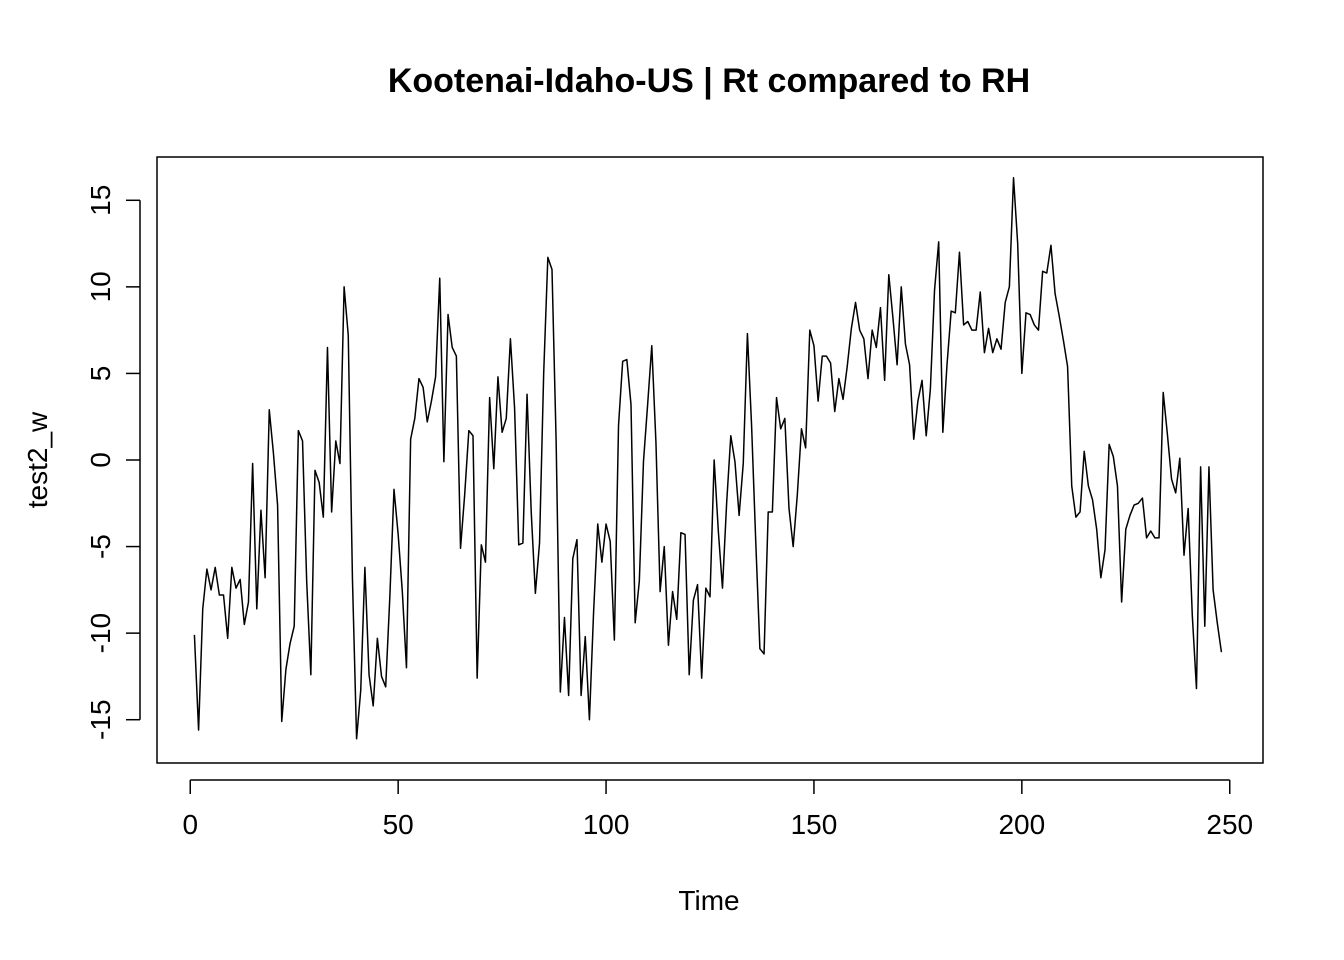 This screenshot has width=1344, height=960. Describe the element at coordinates (100, 460) in the screenshot. I see `y-tick-label: 0` at that location.